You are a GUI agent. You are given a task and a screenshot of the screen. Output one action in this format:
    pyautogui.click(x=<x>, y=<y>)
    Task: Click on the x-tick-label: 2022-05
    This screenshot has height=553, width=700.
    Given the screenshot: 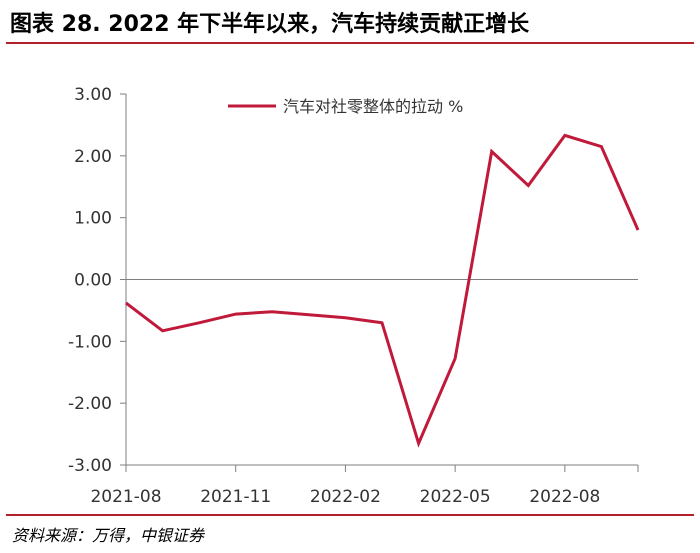 What is the action you would take?
    pyautogui.click(x=455, y=497)
    